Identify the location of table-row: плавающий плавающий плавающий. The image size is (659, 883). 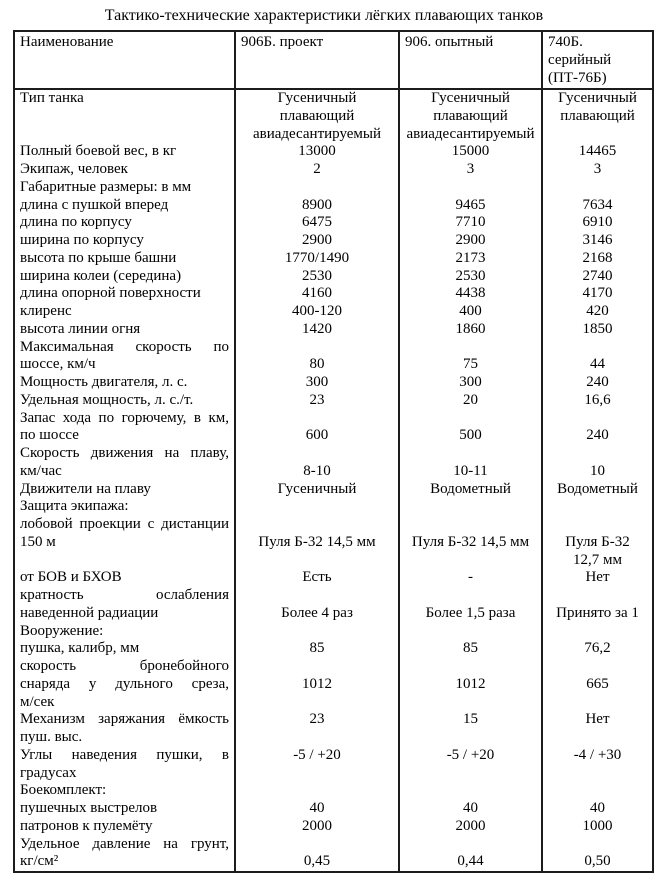
(333, 116).